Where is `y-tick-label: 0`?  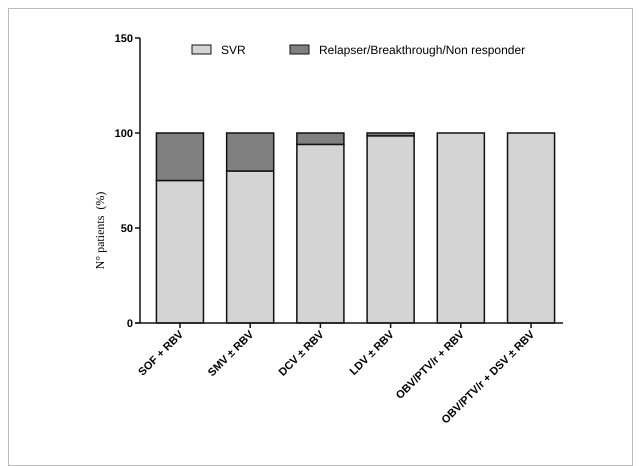 y-tick-label: 0 is located at coordinates (129, 324).